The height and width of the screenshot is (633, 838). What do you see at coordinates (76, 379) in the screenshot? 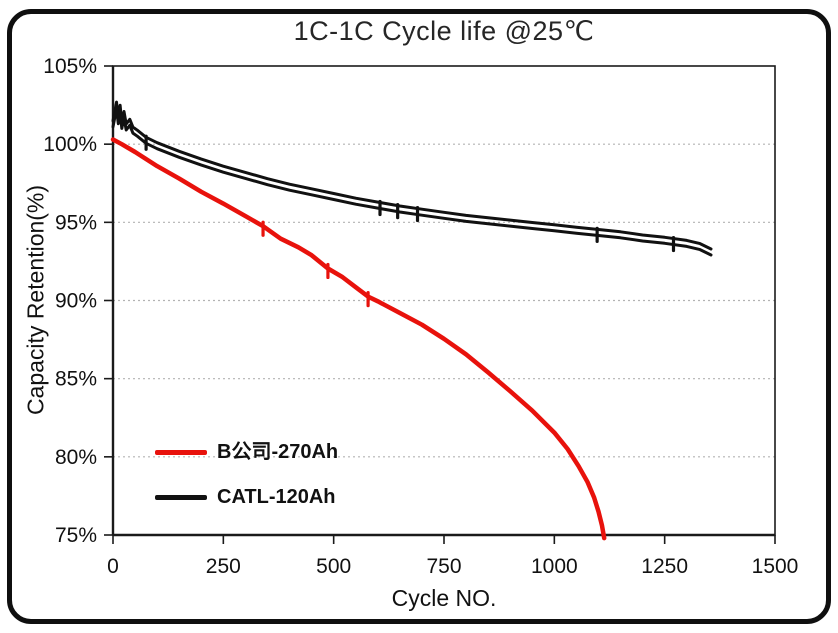
I see `y-tick-label: 85%` at bounding box center [76, 379].